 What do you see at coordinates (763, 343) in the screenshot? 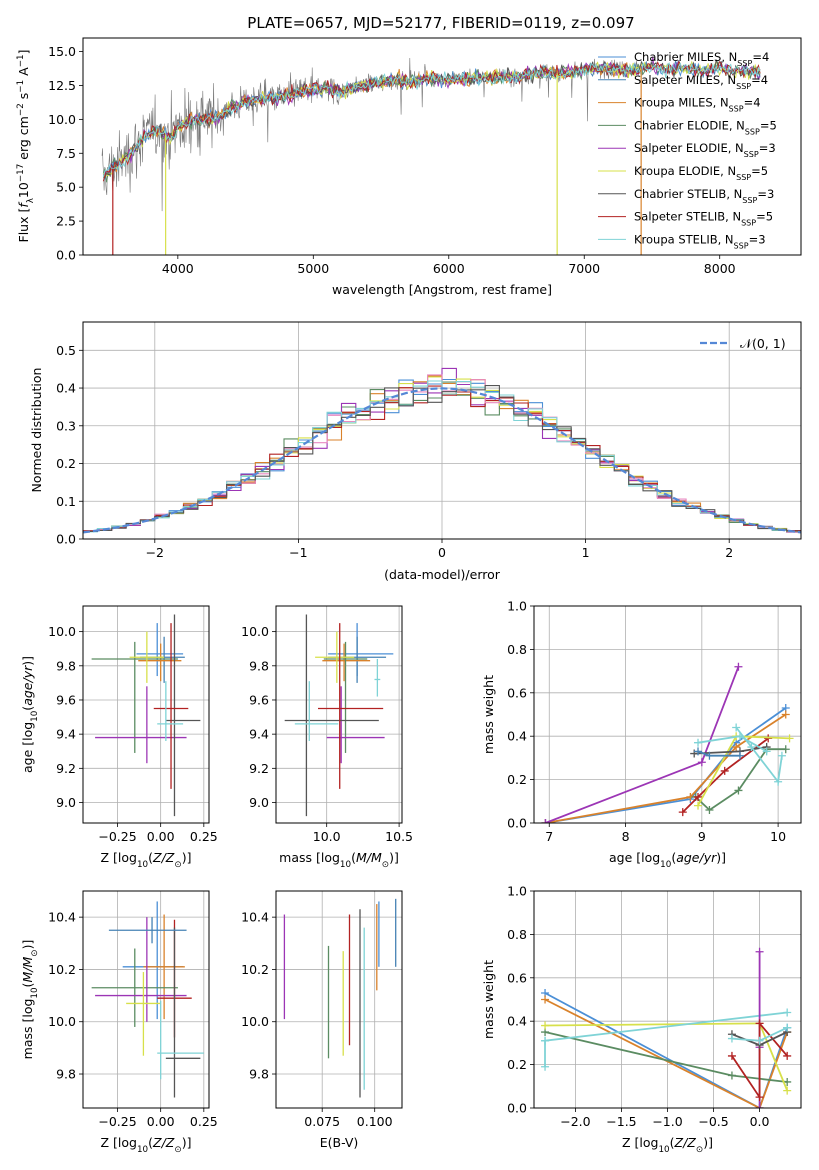
I see `legend-entry: 𝒩(0, 1)` at bounding box center [763, 343].